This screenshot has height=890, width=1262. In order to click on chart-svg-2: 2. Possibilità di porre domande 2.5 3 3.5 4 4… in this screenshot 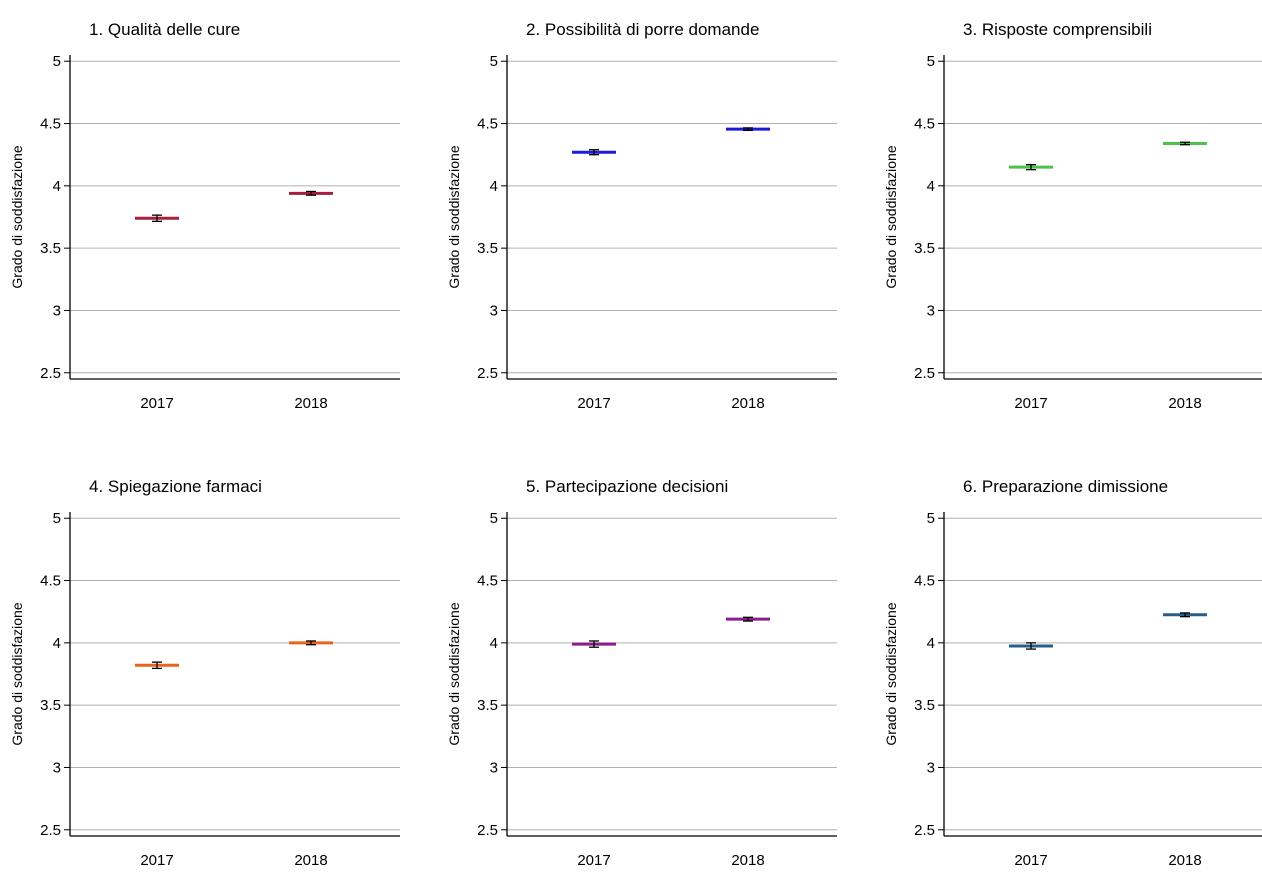, I will do `click(641, 216)`.